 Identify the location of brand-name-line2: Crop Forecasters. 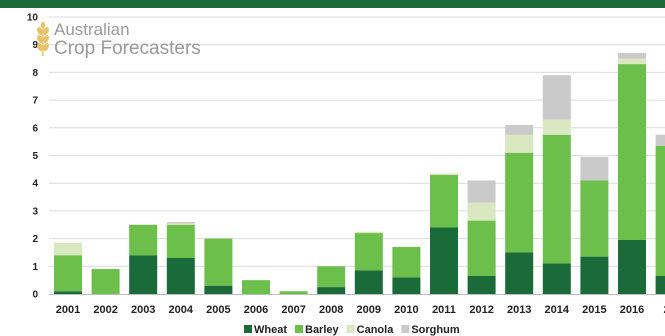
(127, 48).